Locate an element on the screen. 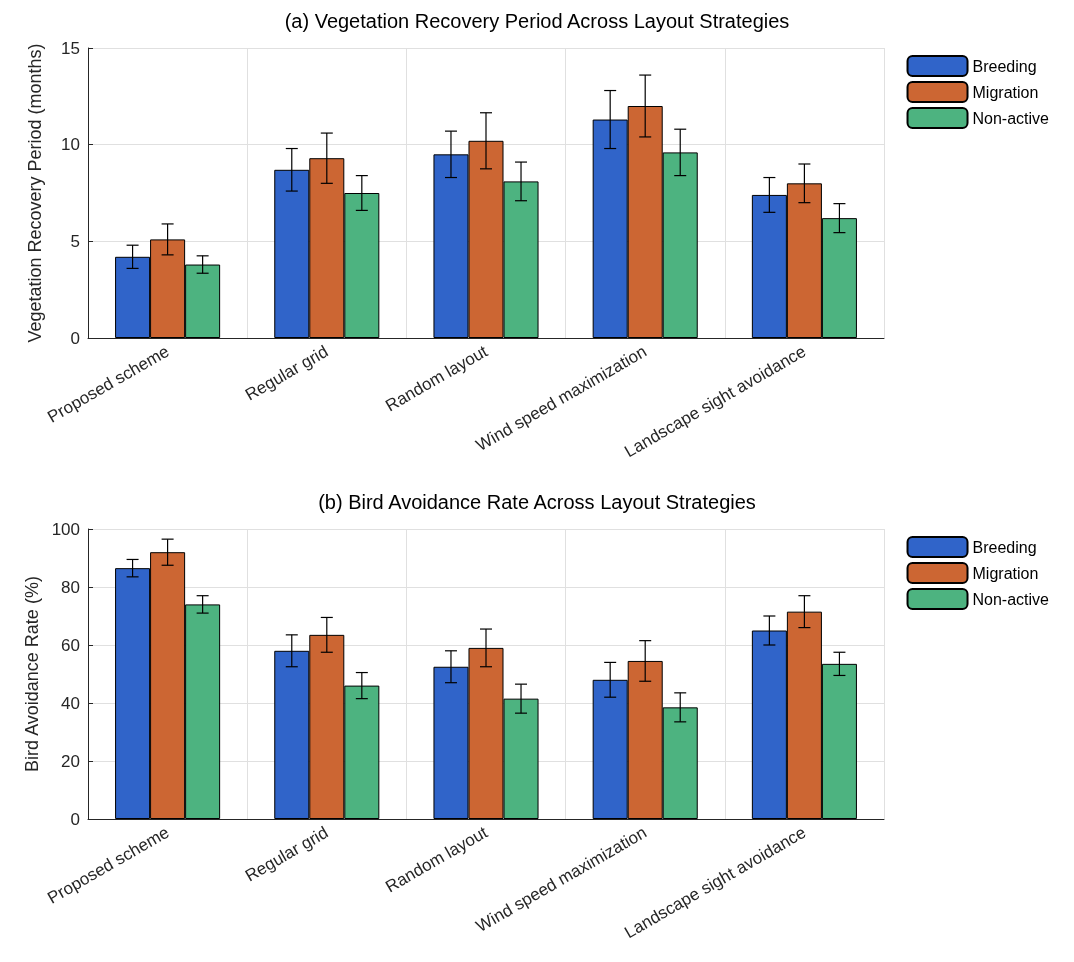  y-tick-label: 15 is located at coordinates (70, 48).